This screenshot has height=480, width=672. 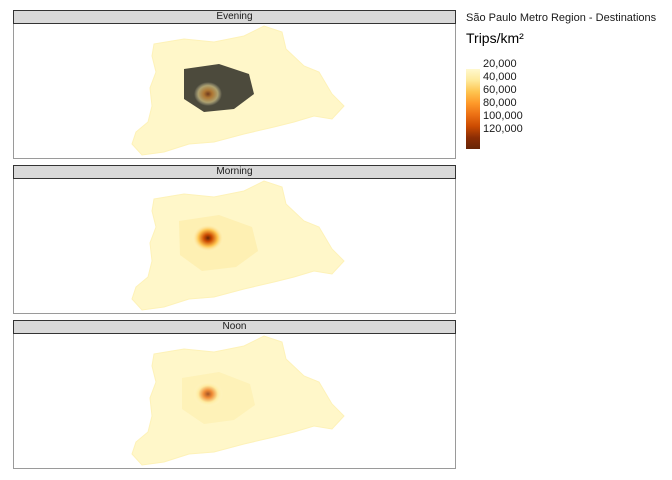 What do you see at coordinates (234, 327) in the screenshot?
I see `facet-strip-noon: Noon` at bounding box center [234, 327].